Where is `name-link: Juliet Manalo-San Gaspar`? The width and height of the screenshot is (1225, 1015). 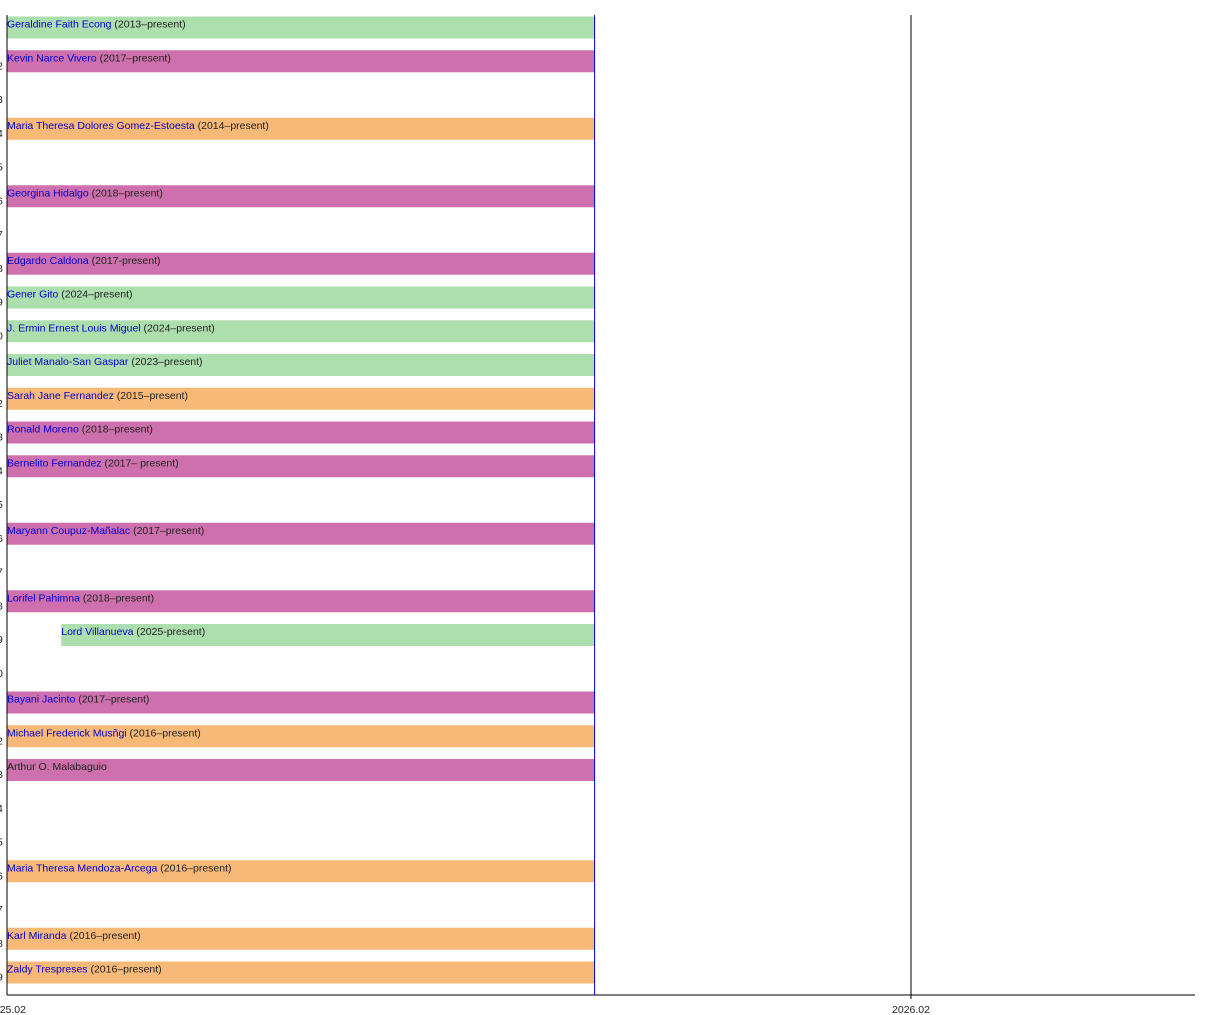
name-link: Juliet Manalo-San Gaspar is located at coordinates (68, 362).